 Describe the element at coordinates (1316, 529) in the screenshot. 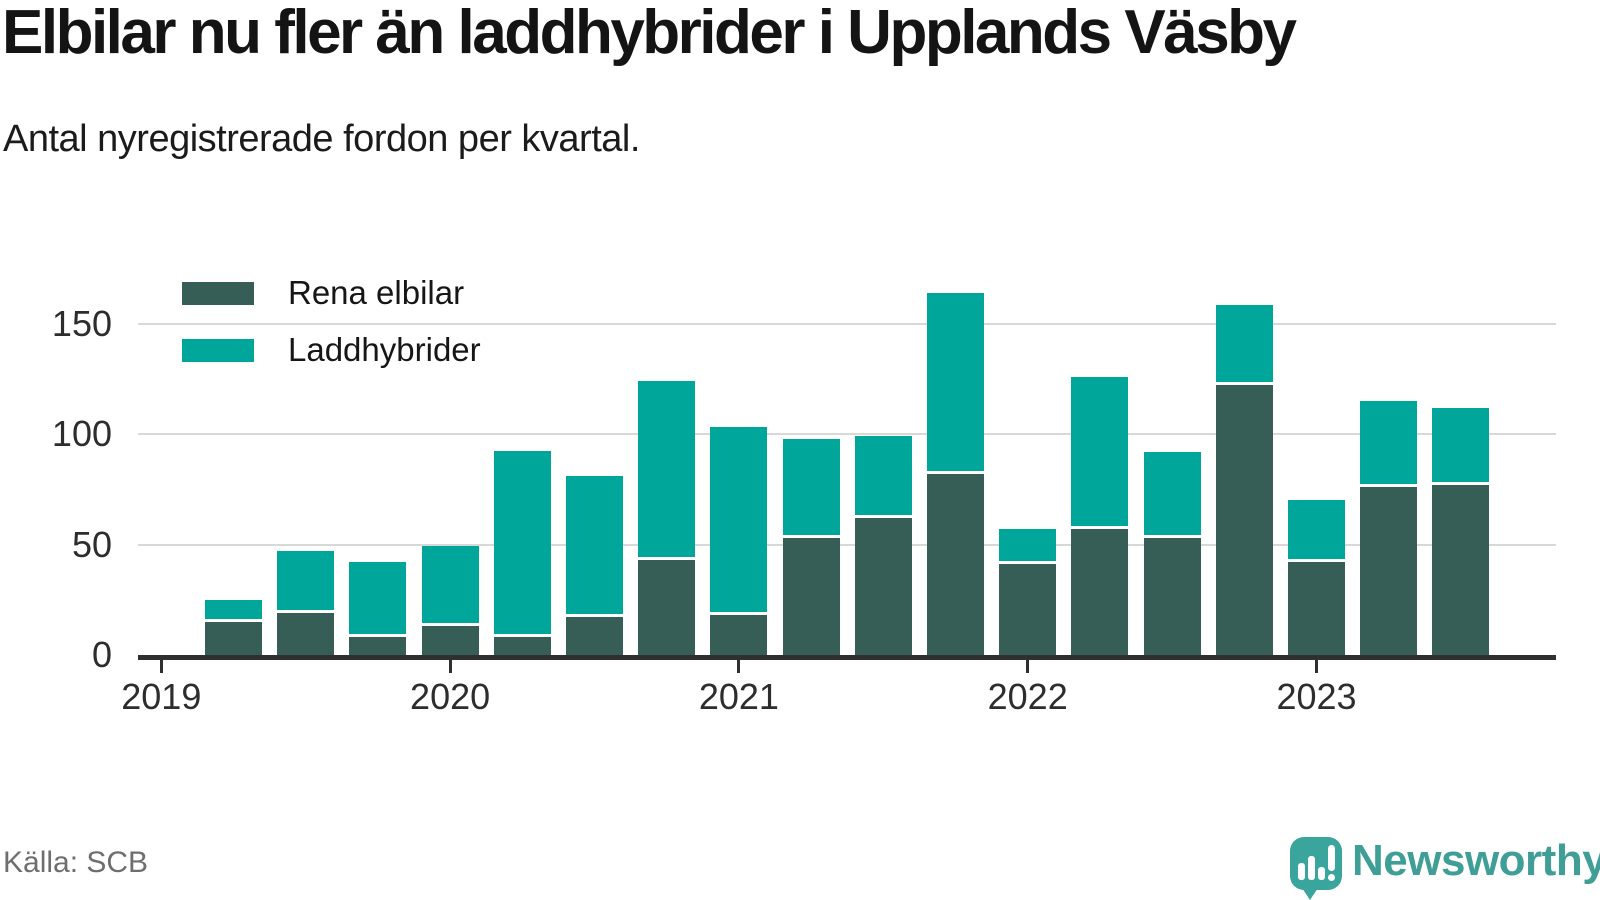

I see `bar-2022-Q4-laddhybrider` at that location.